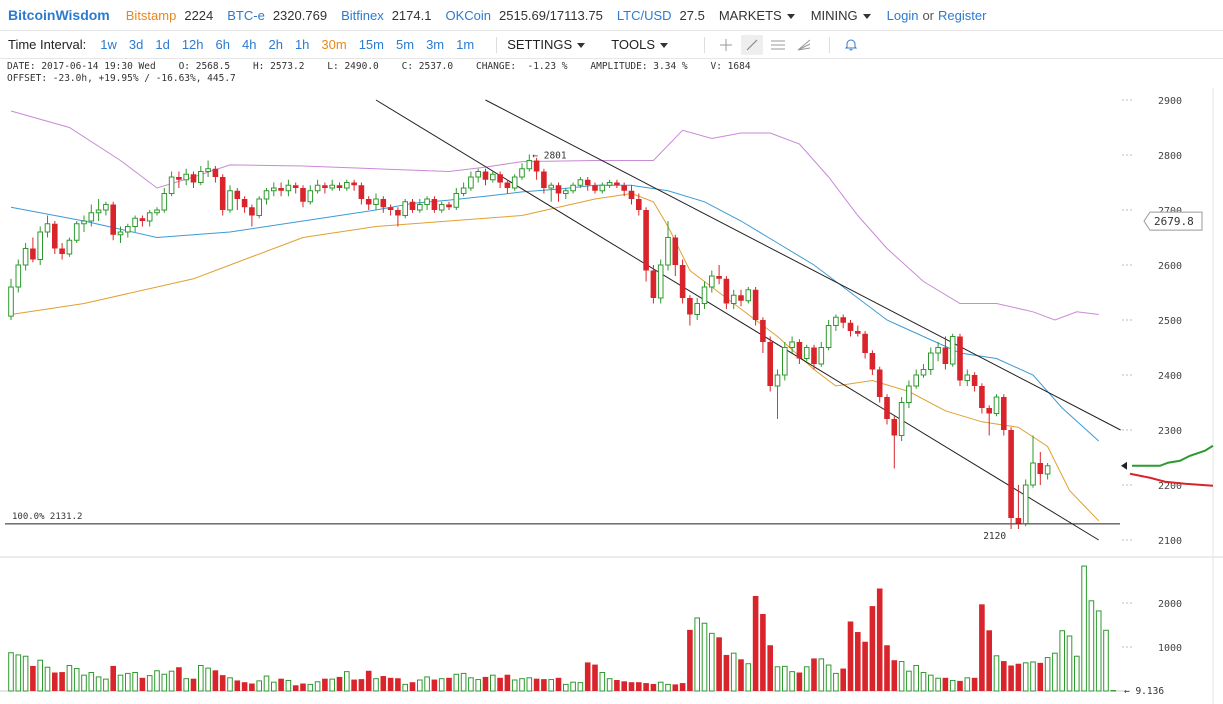 The width and height of the screenshot is (1223, 704). I want to click on interval-3d: 3d, so click(136, 44).